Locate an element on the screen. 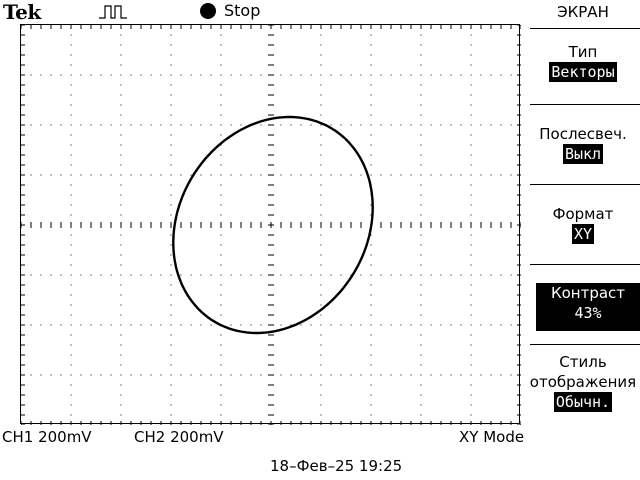 This screenshot has width=640, height=480. menu-item-value: Векторы is located at coordinates (583, 72).